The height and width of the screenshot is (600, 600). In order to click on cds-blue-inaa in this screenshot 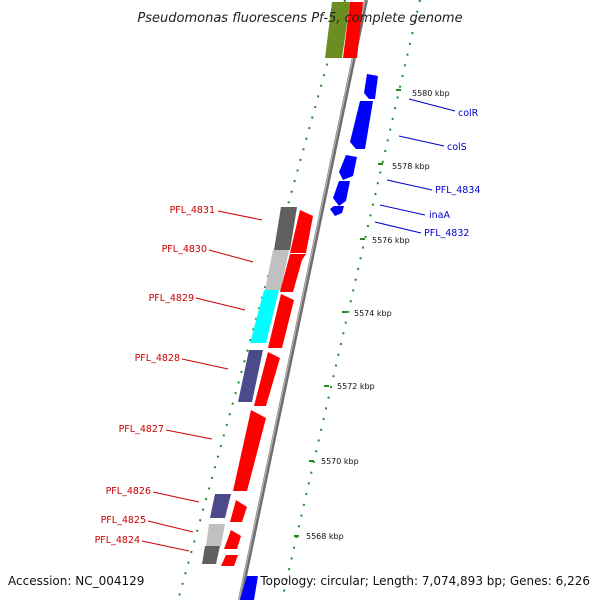, I will do `click(341, 193)`.